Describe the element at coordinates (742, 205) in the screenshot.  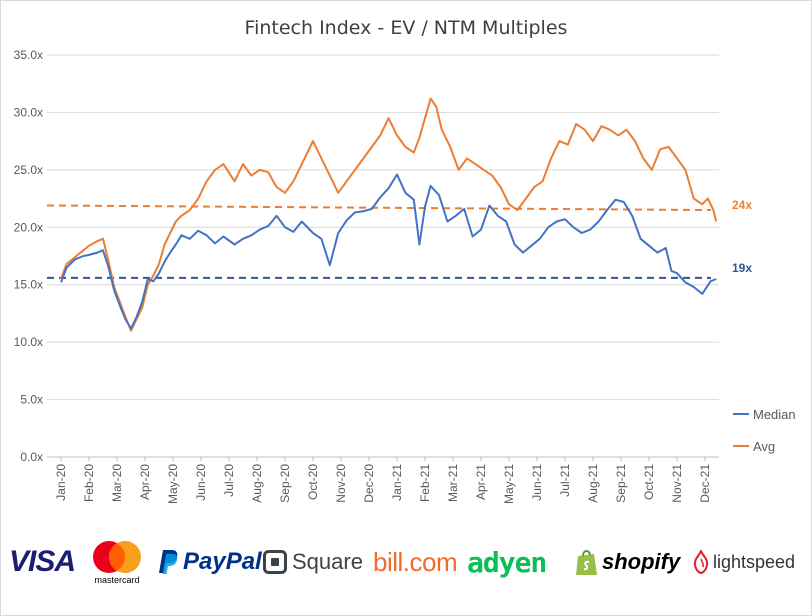
I see `reference-line-label: 24x` at that location.